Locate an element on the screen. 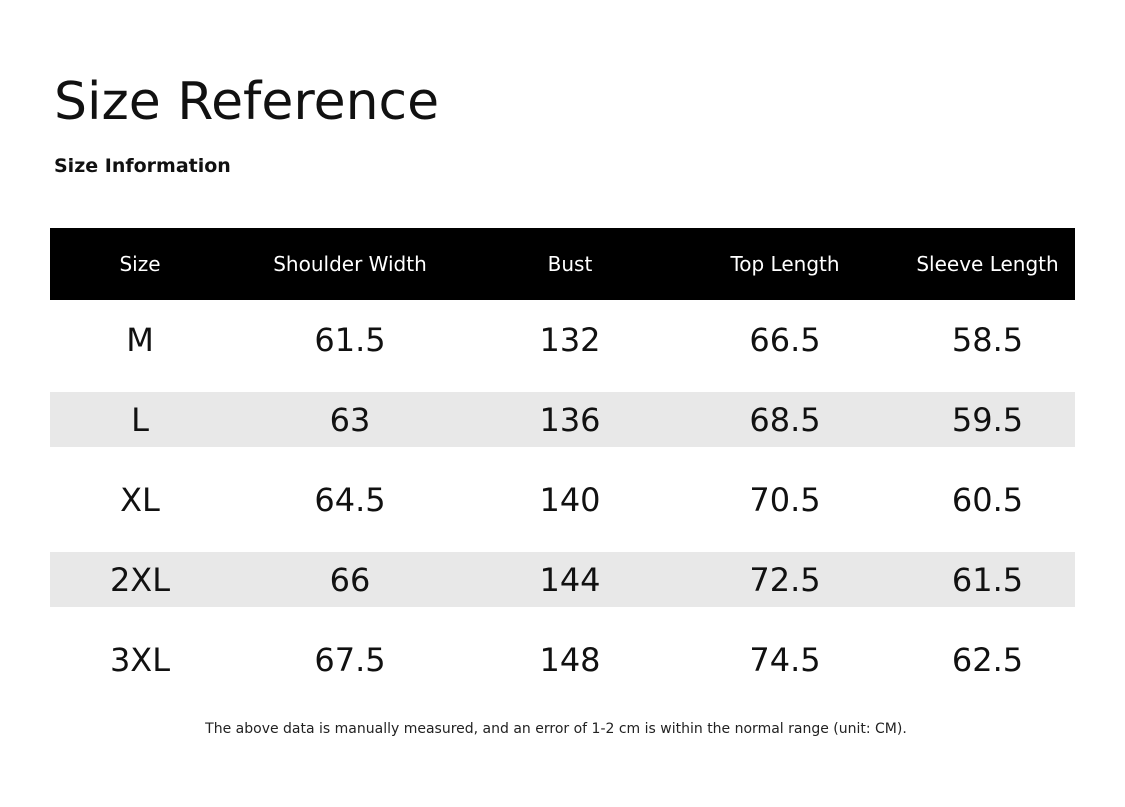  table-row: L 63 136 68.5 59.5 is located at coordinates (562, 419).